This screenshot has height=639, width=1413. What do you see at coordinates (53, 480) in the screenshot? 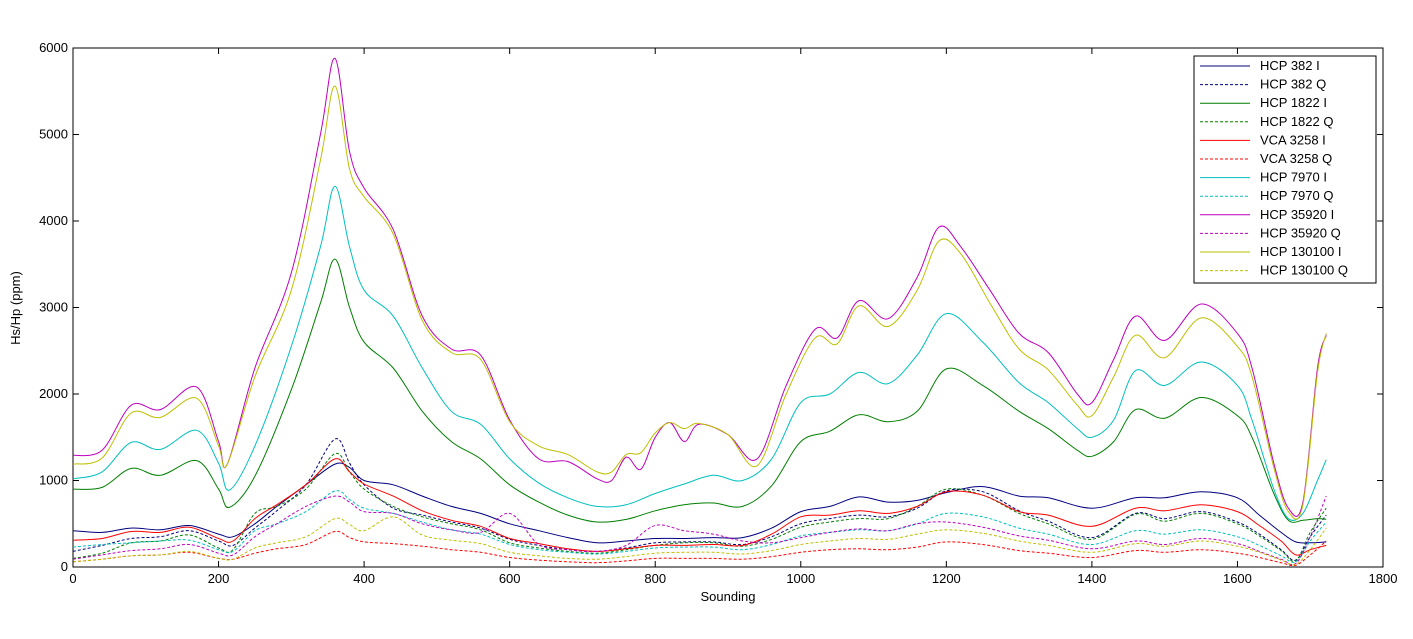
I see `y-tick-label: 1000` at bounding box center [53, 480].